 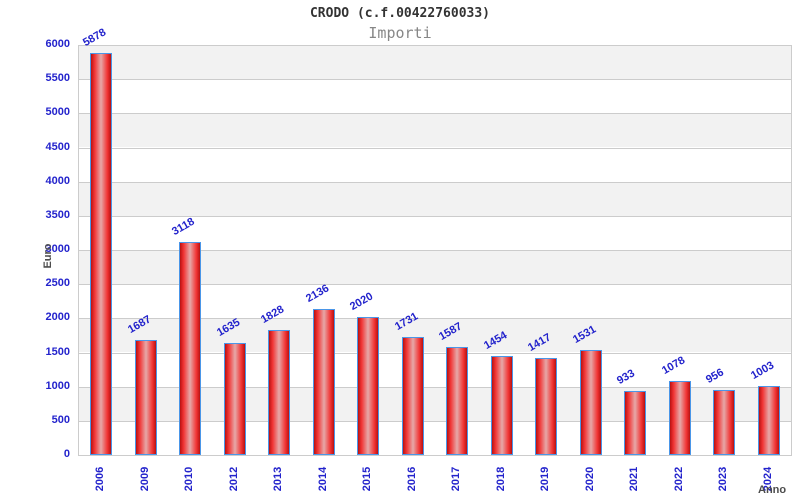 What do you see at coordinates (101, 254) in the screenshot?
I see `bar-2006` at bounding box center [101, 254].